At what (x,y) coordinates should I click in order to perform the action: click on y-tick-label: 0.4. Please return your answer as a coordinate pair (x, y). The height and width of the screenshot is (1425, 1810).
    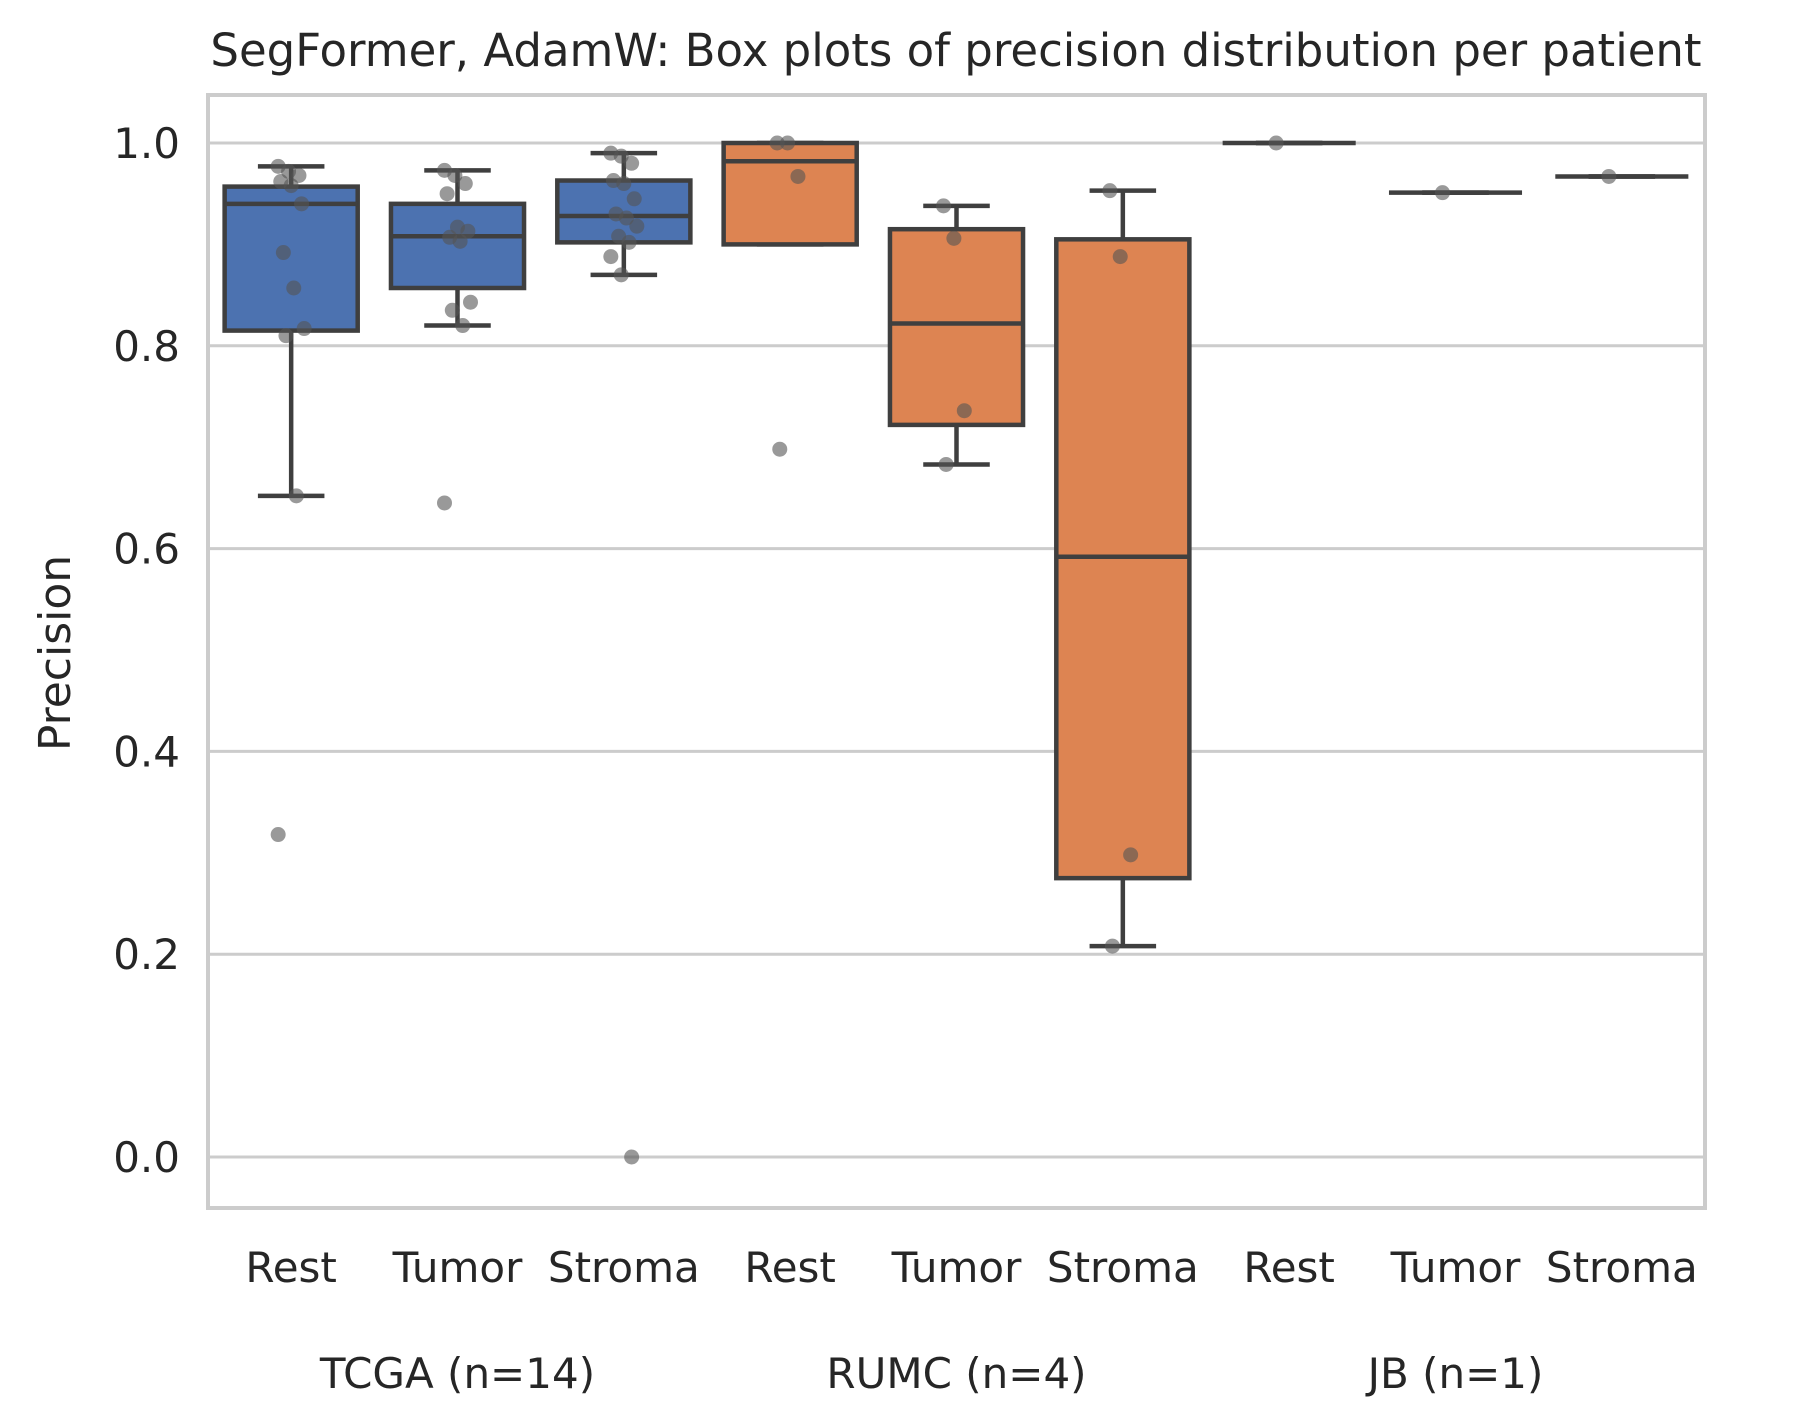
    Looking at the image, I should click on (146, 751).